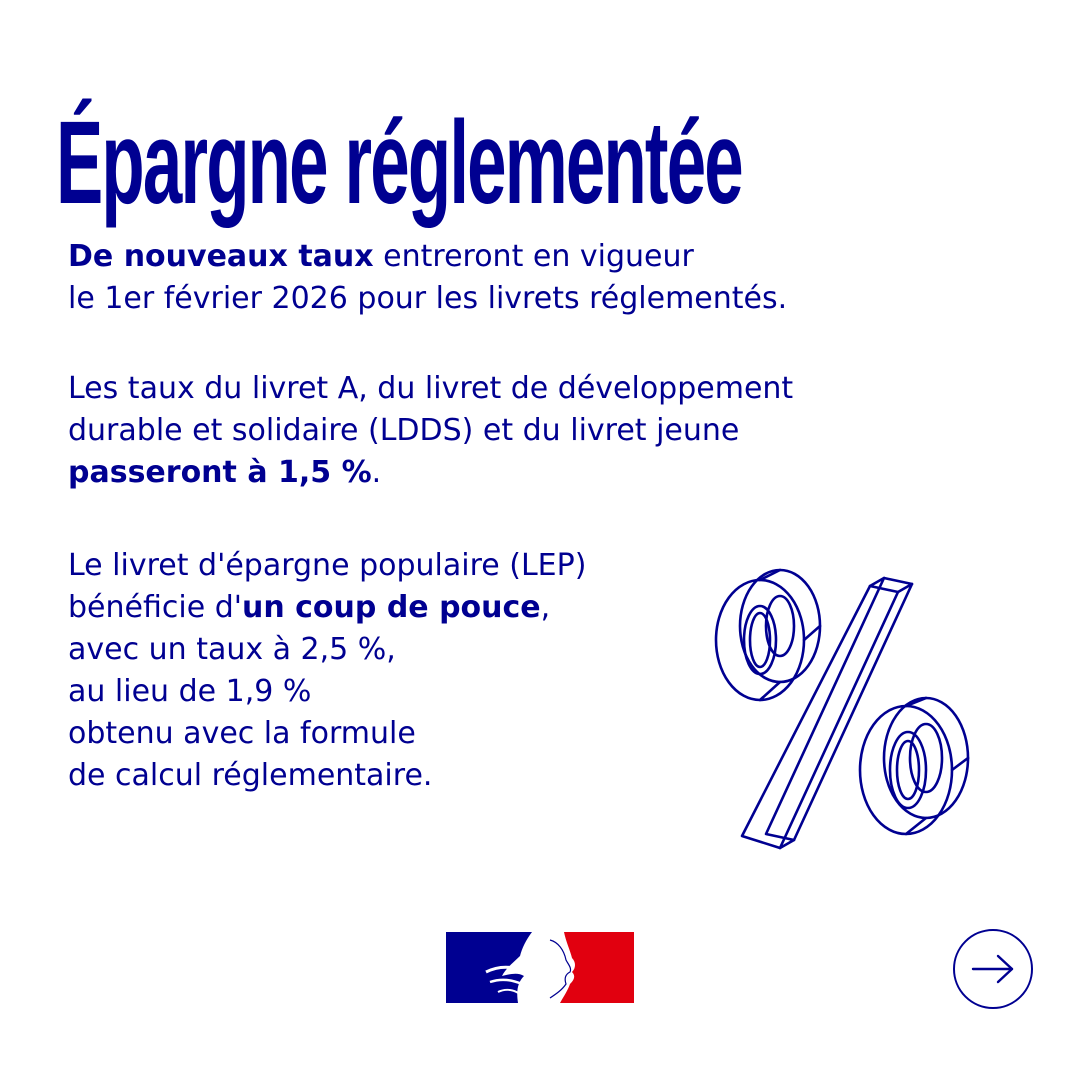 The width and height of the screenshot is (1080, 1080). What do you see at coordinates (533, 256) in the screenshot?
I see `intro-rest: entreront en vigueur` at bounding box center [533, 256].